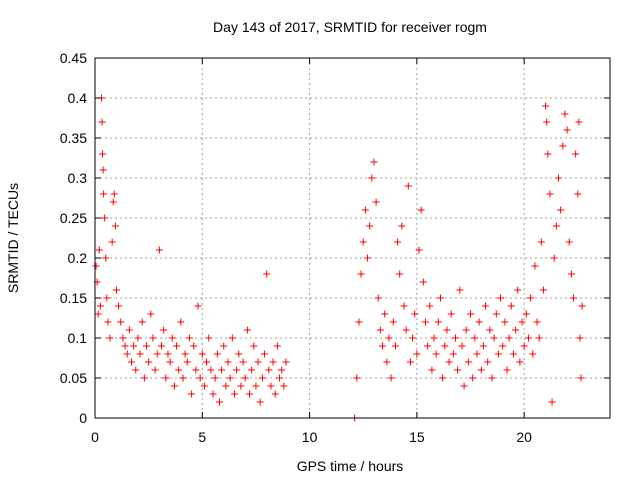 Image resolution: width=640 pixels, height=480 pixels. What do you see at coordinates (73, 378) in the screenshot?
I see `y-tick-label: 0.05` at bounding box center [73, 378].